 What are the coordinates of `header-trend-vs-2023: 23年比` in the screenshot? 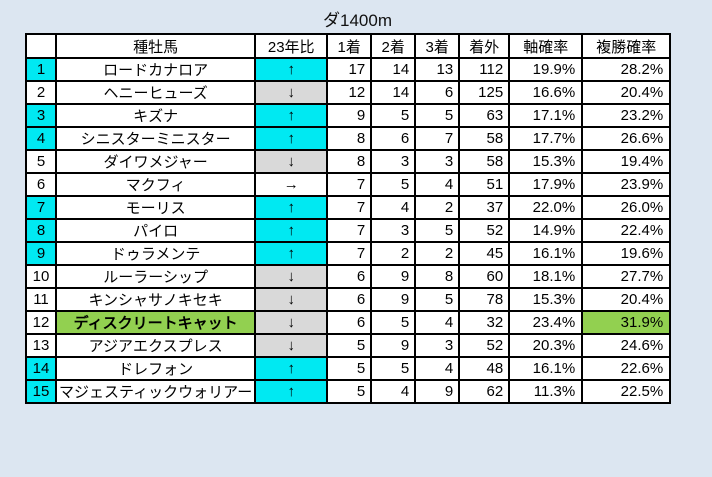 It's located at (291, 46).